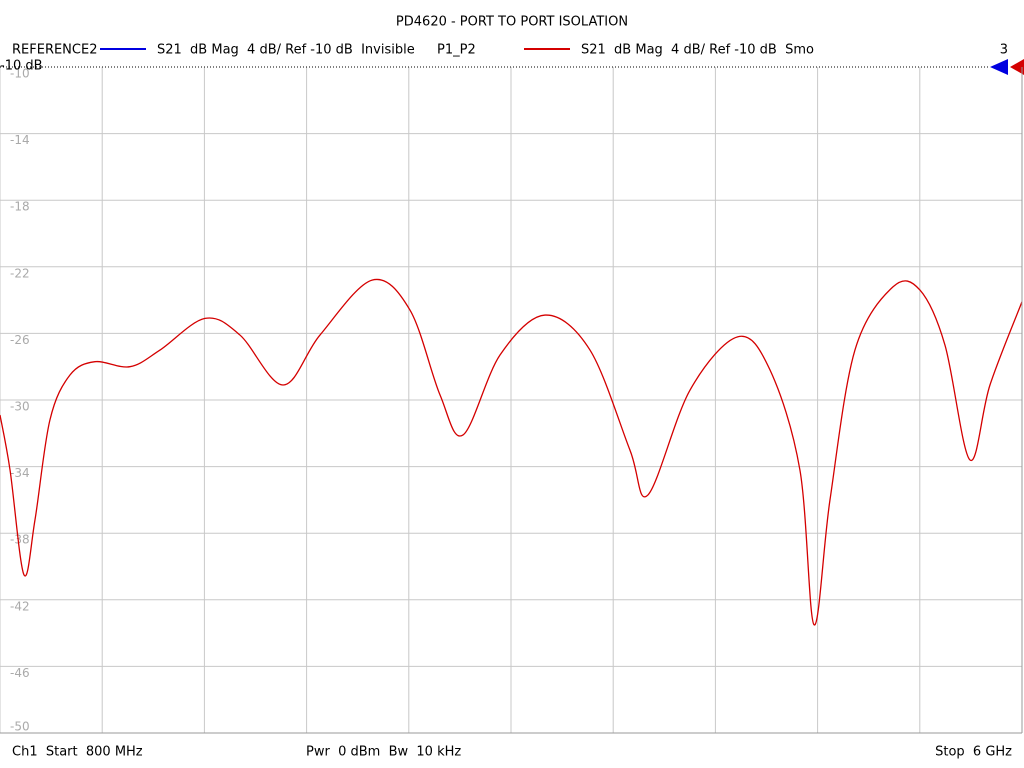 Image resolution: width=1024 pixels, height=768 pixels. Describe the element at coordinates (383, 752) in the screenshot. I see `footer-power: Pwr 0 dBm Bw 10 kHz` at that location.